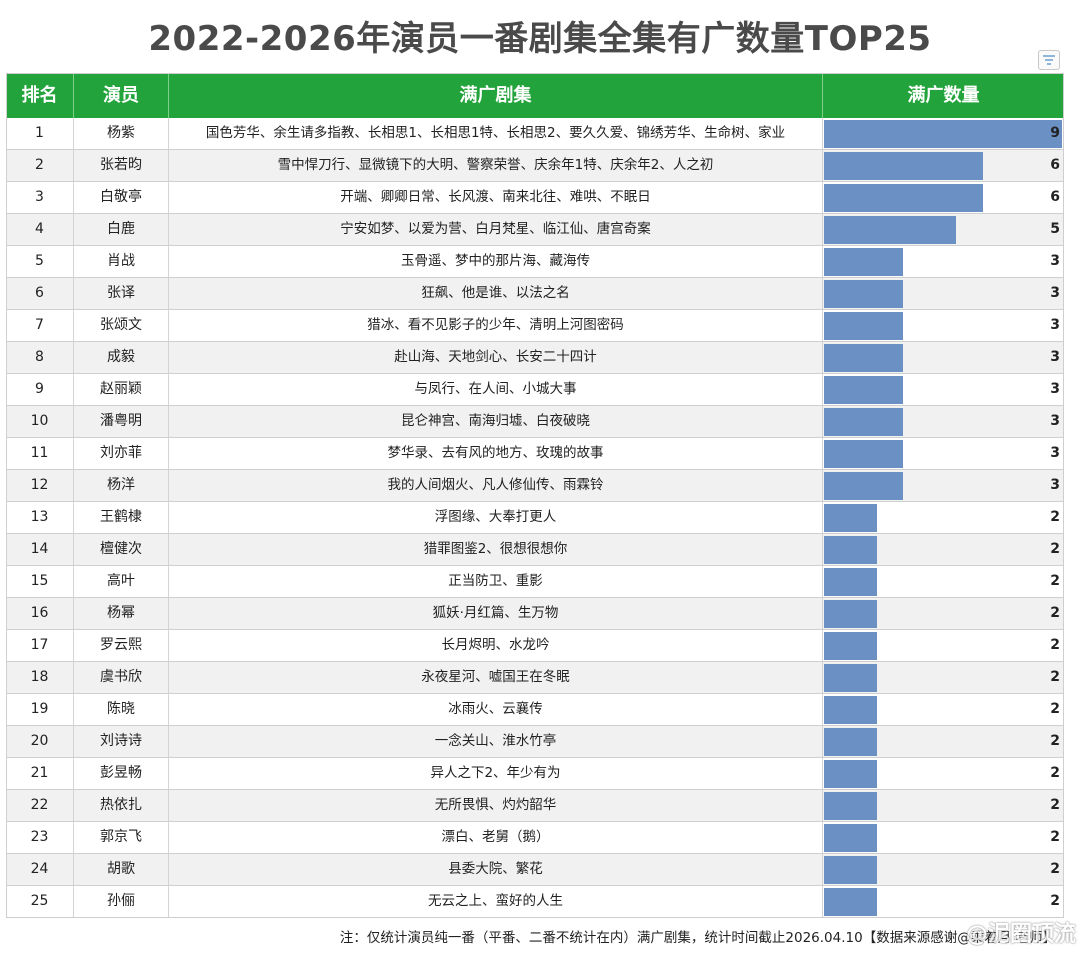  What do you see at coordinates (40, 773) in the screenshot?
I see `rank-cell: 21` at bounding box center [40, 773].